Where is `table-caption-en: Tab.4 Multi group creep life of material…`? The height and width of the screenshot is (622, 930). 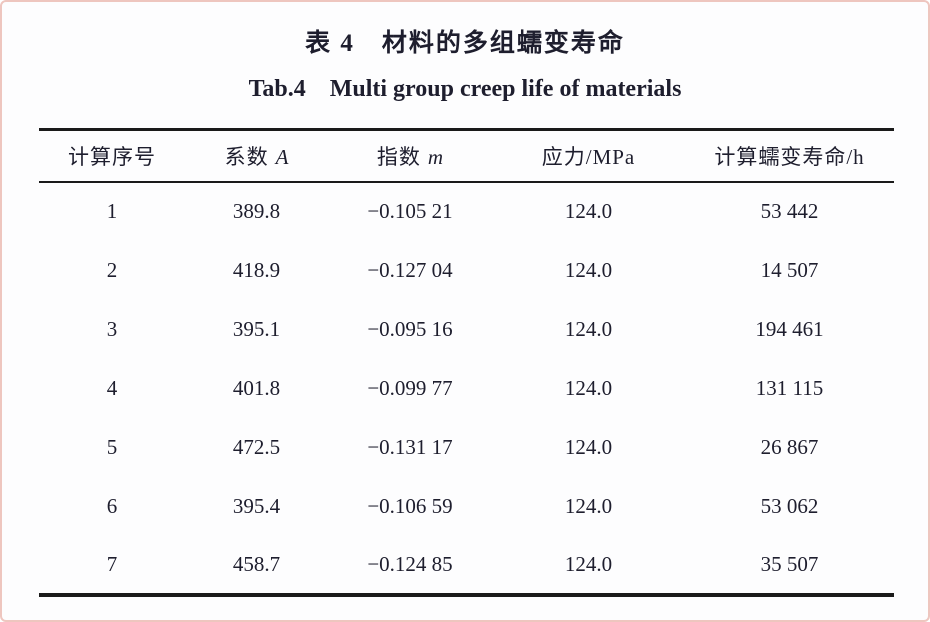 table-caption-en: Tab.4 Multi group creep life of material… is located at coordinates (465, 89).